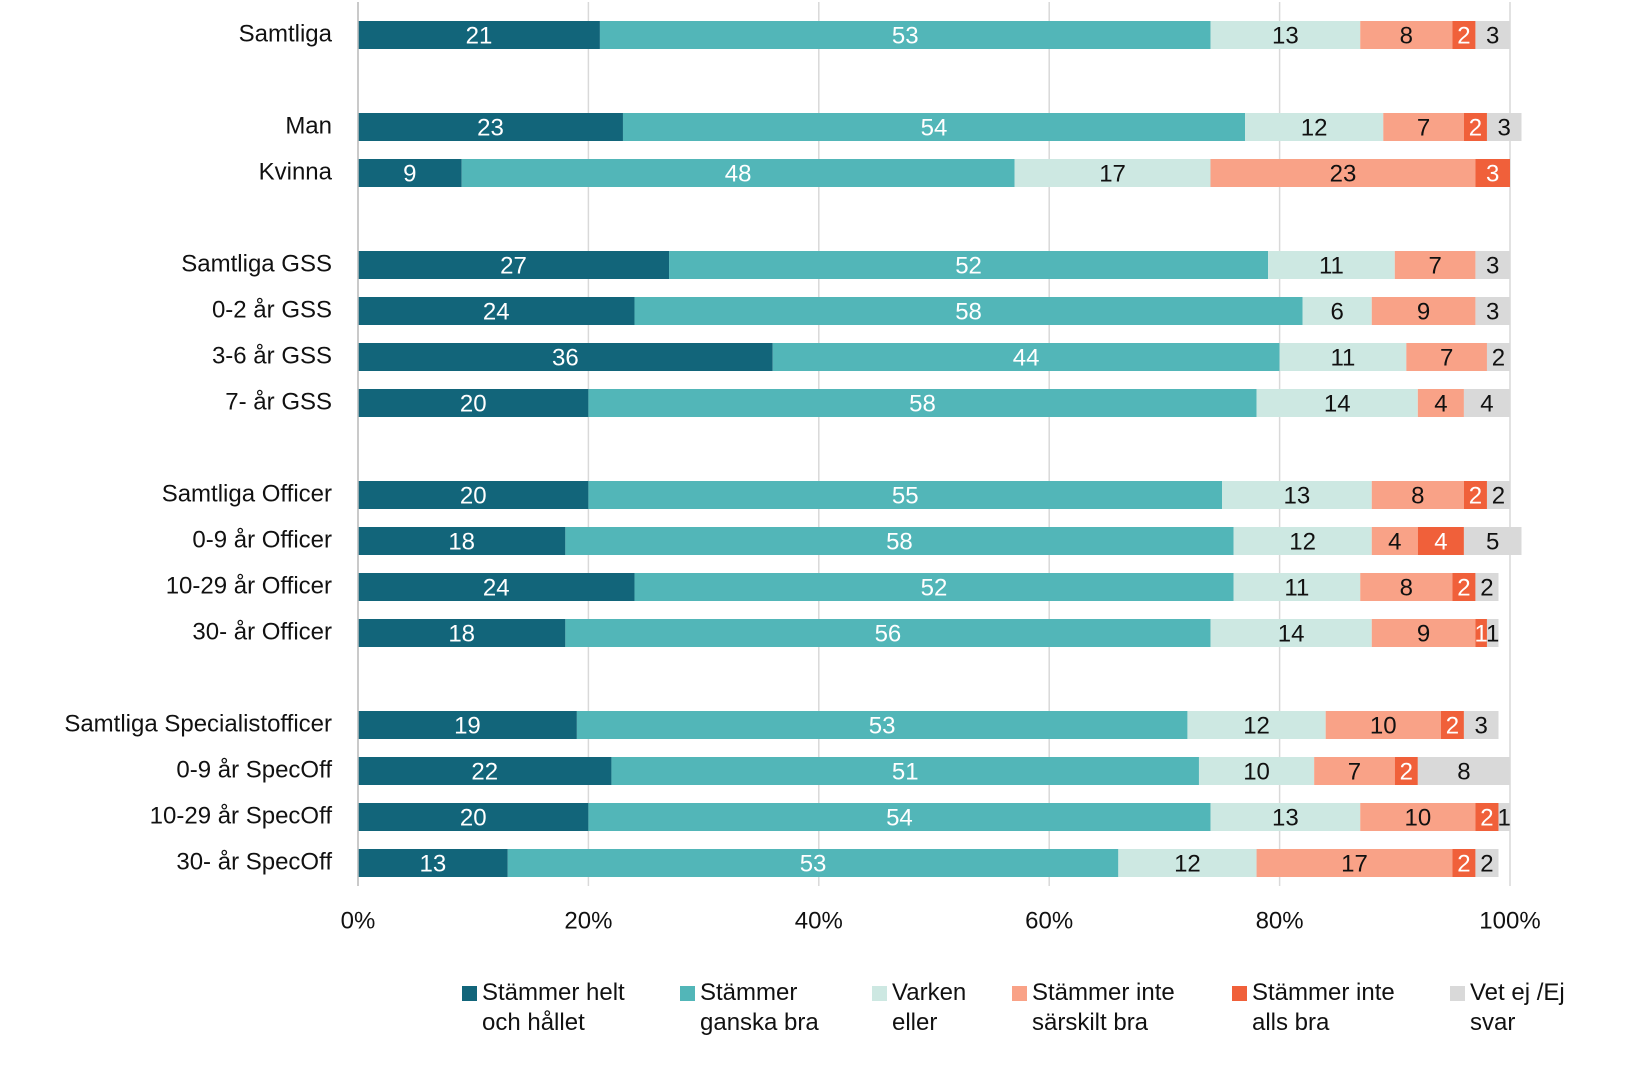  What do you see at coordinates (249, 585) in the screenshot?
I see `y-tick-label: 10-29 år Officer` at bounding box center [249, 585].